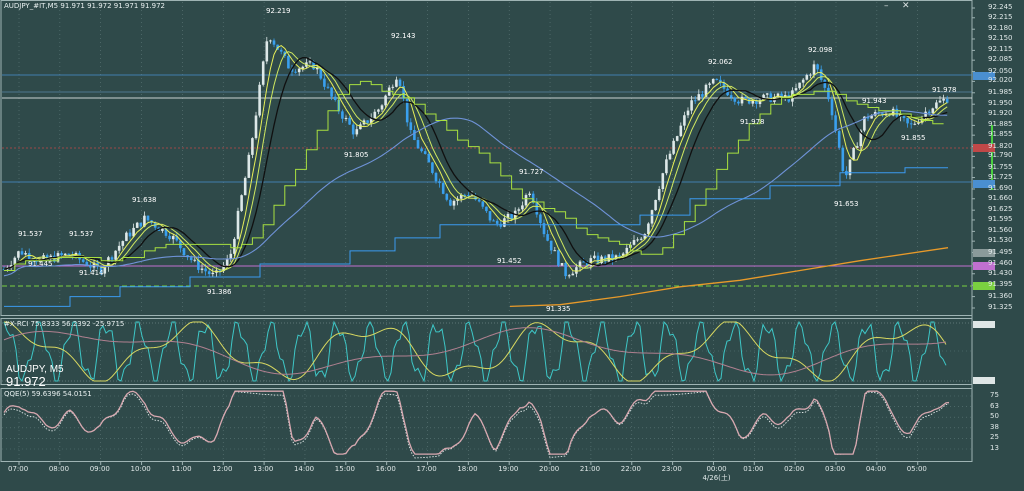  I want to click on minimize-button: –, so click(886, 6).